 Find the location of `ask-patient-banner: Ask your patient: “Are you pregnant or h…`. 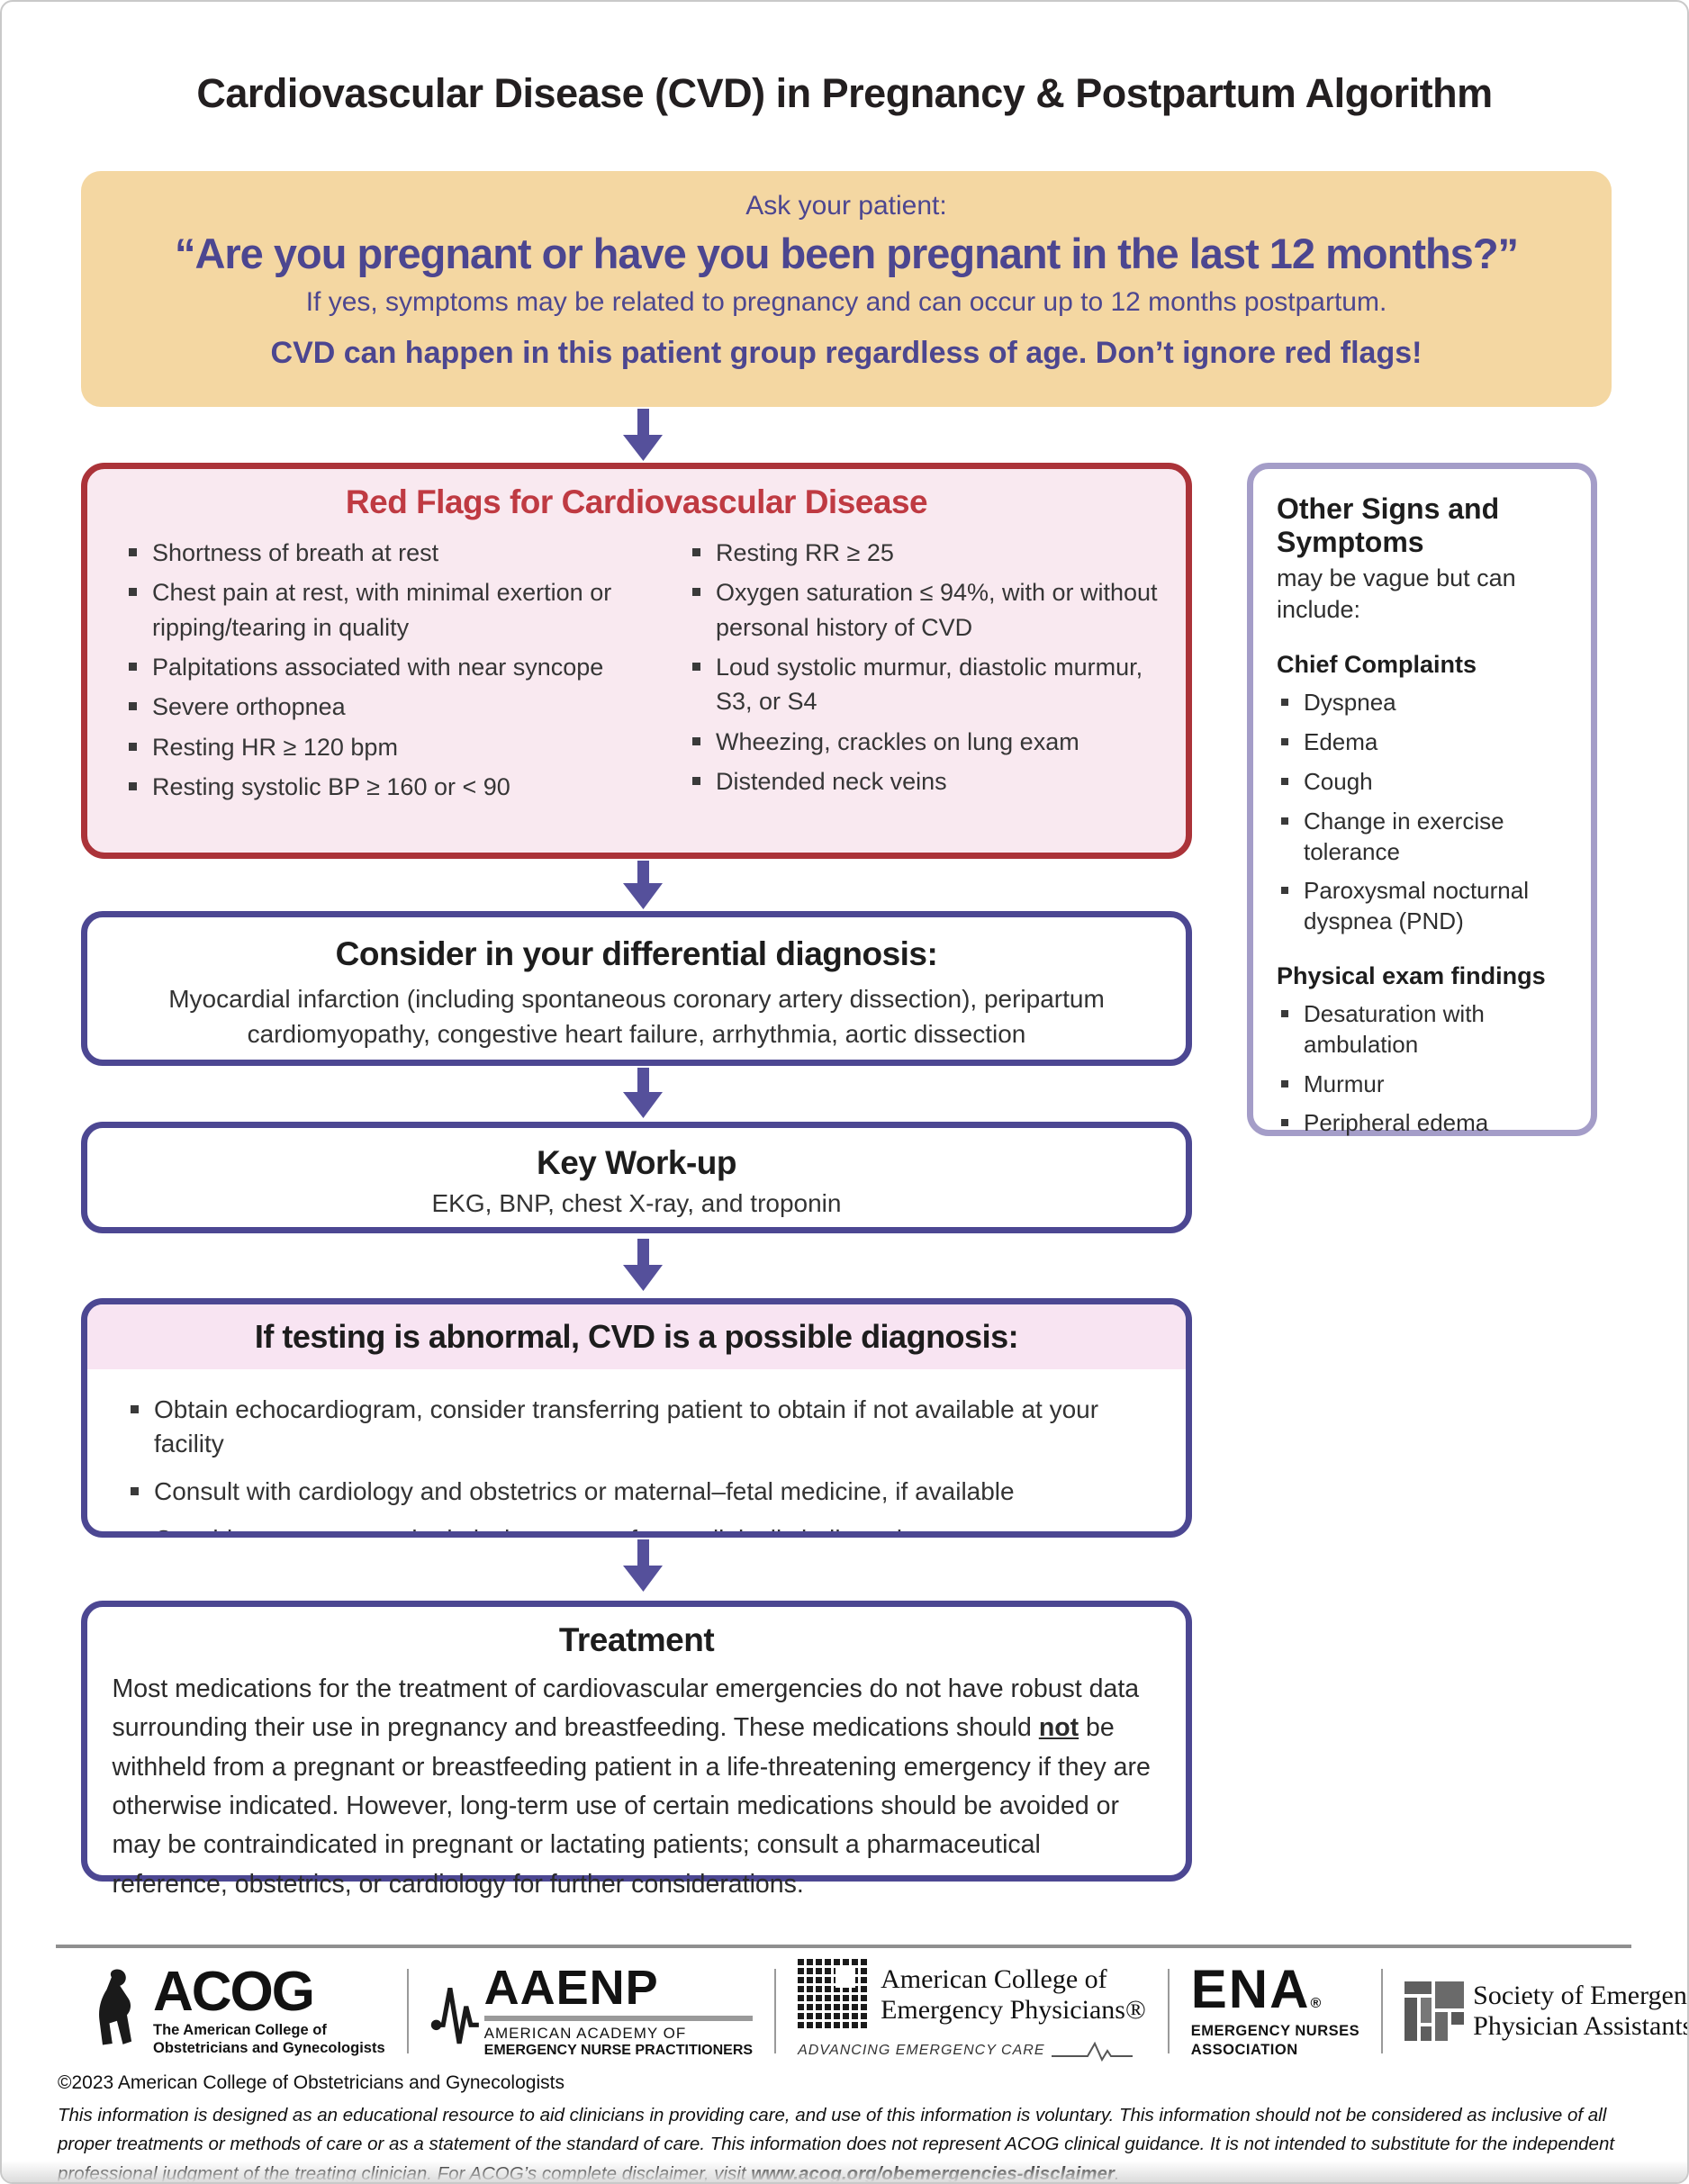

ask-patient-banner: Ask your patient: “Are you pregnant or h… is located at coordinates (846, 289).